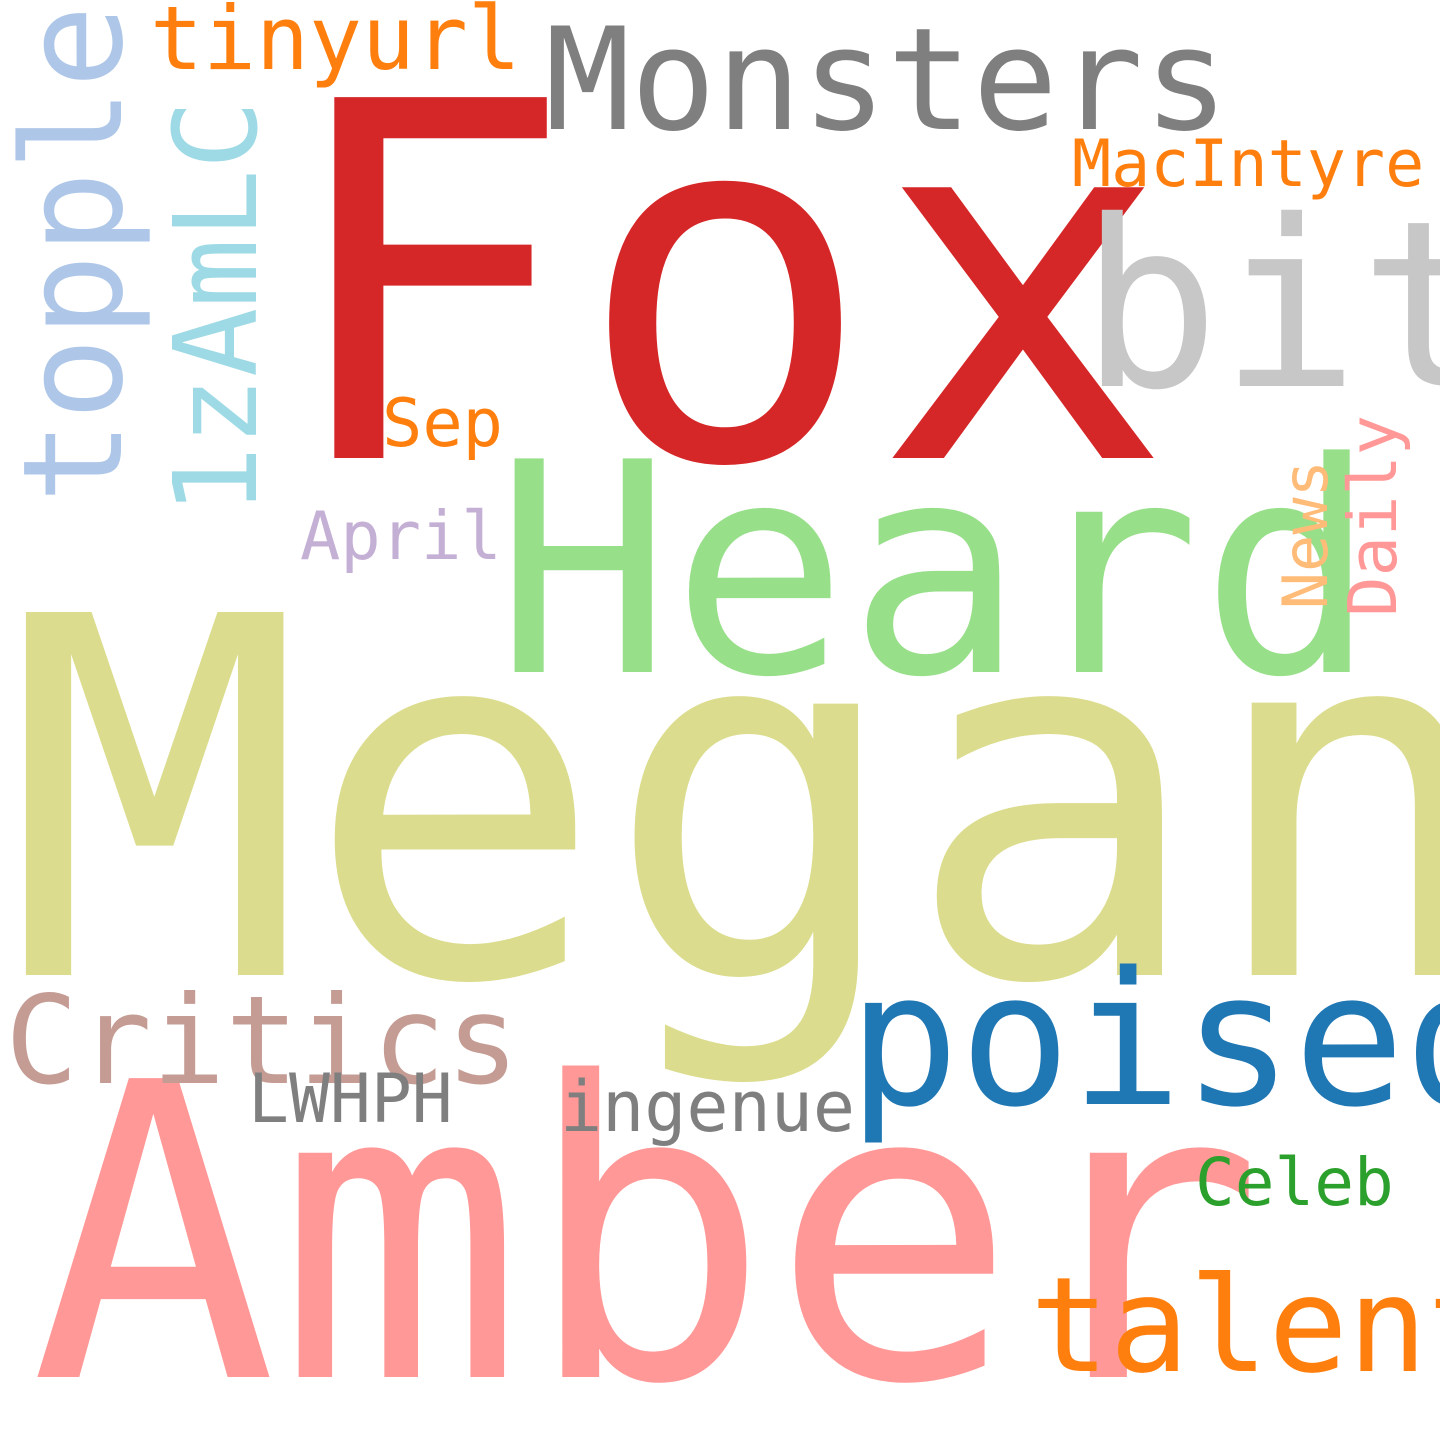 Image resolution: width=1440 pixels, height=1440 pixels. Describe the element at coordinates (443, 423) in the screenshot. I see `word-sep: Sep` at that location.